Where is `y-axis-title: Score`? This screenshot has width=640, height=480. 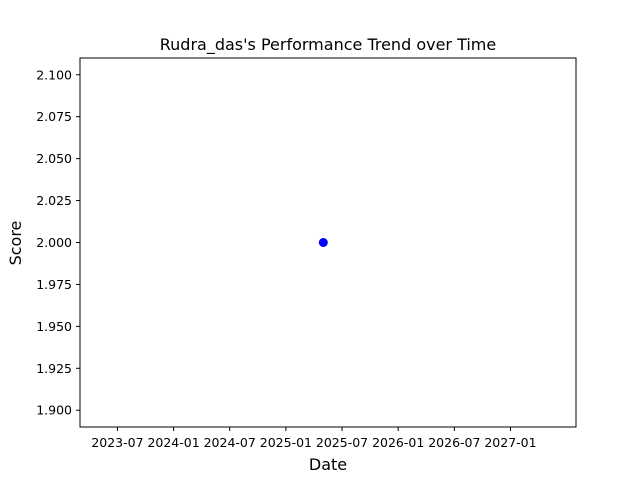 y-axis-title: Score is located at coordinates (15, 243).